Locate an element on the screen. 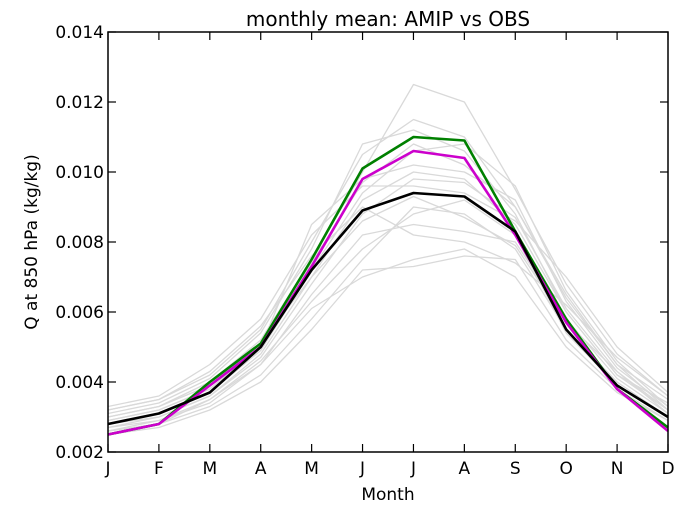  y-tick-label: 0.004 is located at coordinates (79, 383).